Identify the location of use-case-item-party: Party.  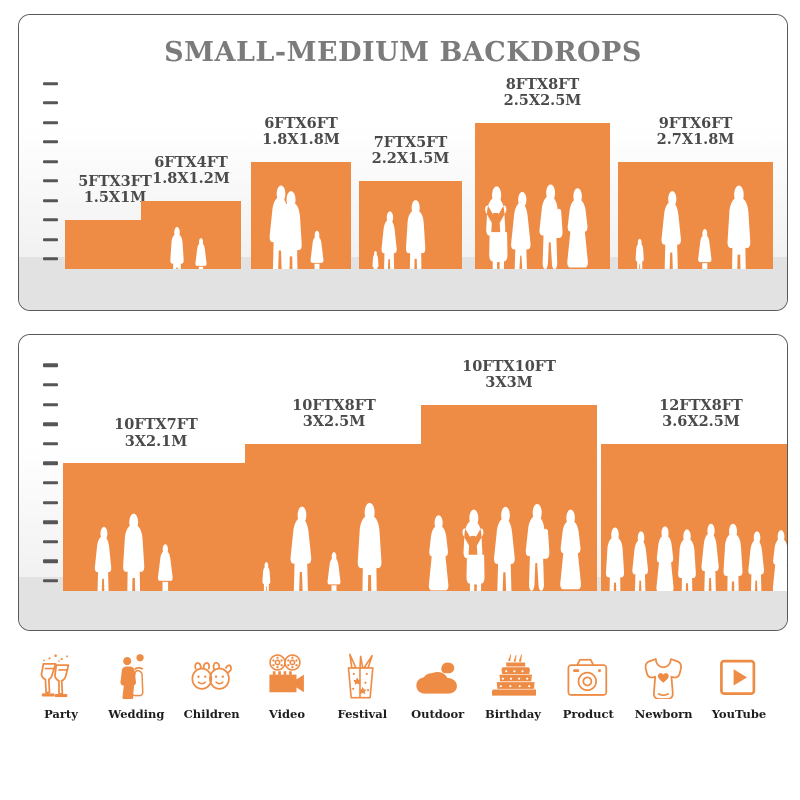
(61, 685).